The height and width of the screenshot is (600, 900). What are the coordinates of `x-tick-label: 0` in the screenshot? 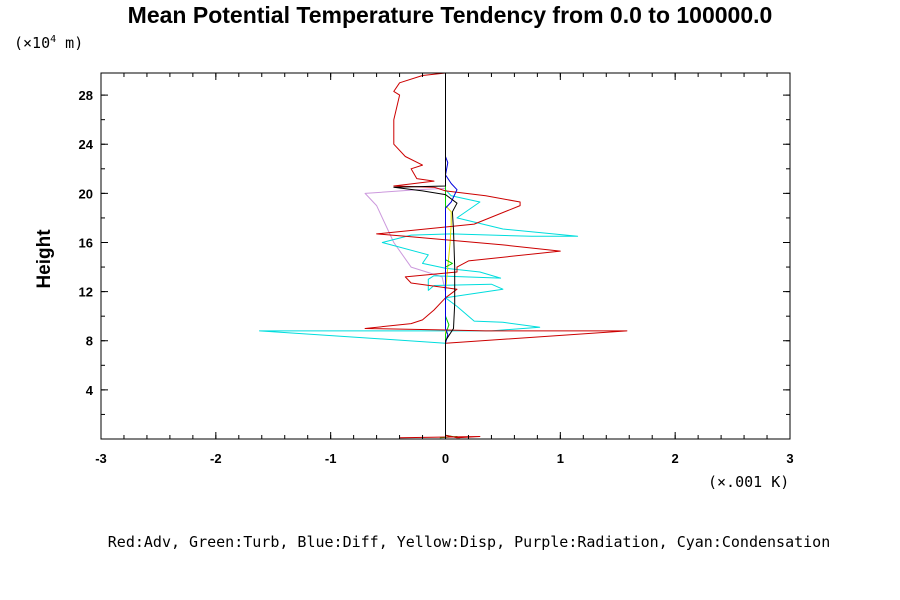 It's located at (445, 458).